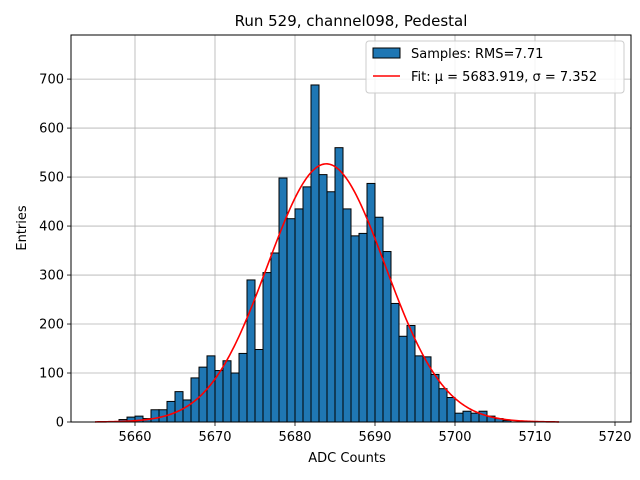 The width and height of the screenshot is (640, 480). Describe the element at coordinates (504, 77) in the screenshot. I see `legend-label-fit: Fit: μ = 5683.919, σ = 7.352` at that location.